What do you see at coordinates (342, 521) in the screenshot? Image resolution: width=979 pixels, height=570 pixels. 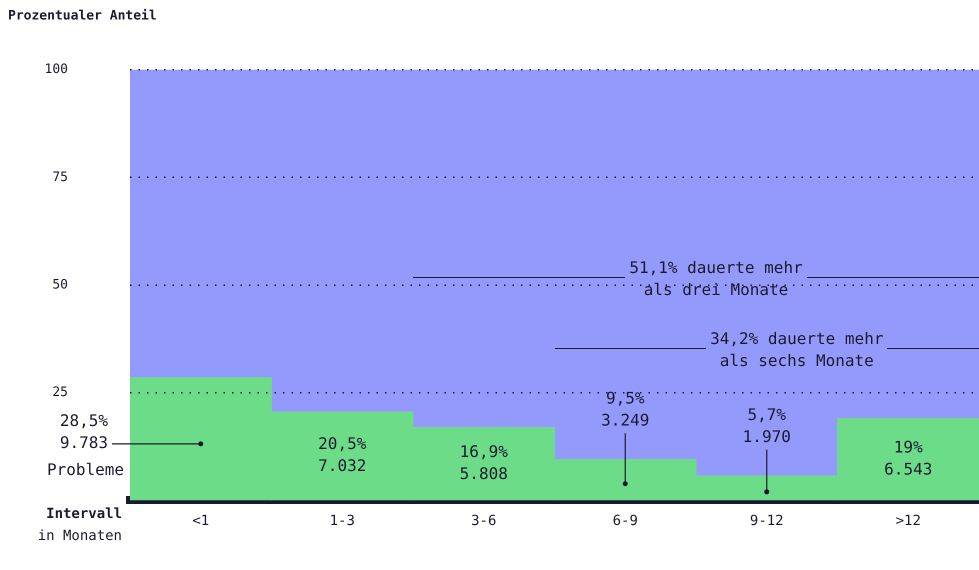 I see `x-tick-label: 1-3` at bounding box center [342, 521].